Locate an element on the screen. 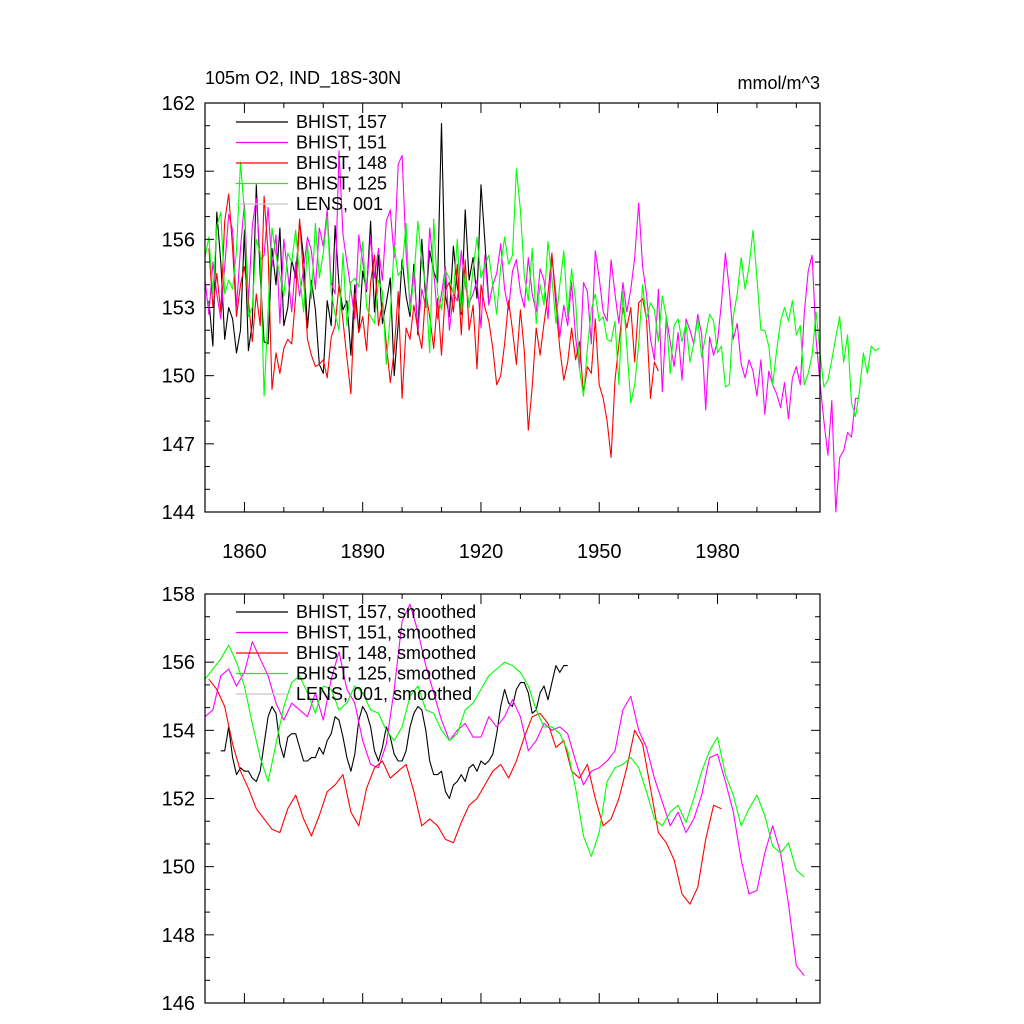  bottom-legend-label: BHIST, 148, smoothed is located at coordinates (386, 653).